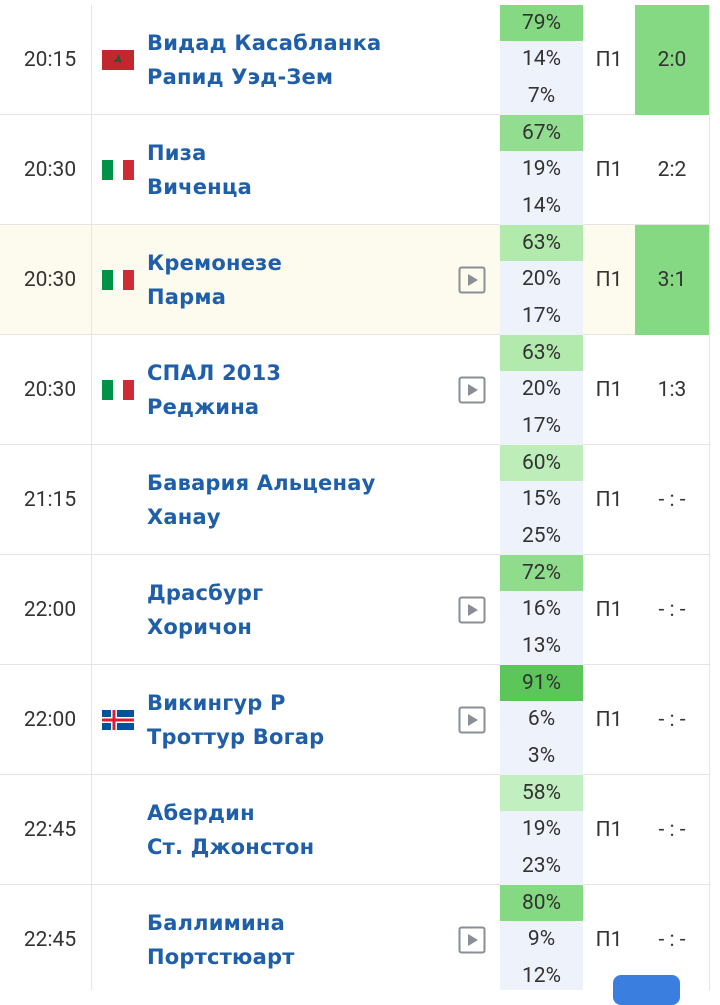  What do you see at coordinates (216, 923) in the screenshot?
I see `home-team: Баллимина` at bounding box center [216, 923].